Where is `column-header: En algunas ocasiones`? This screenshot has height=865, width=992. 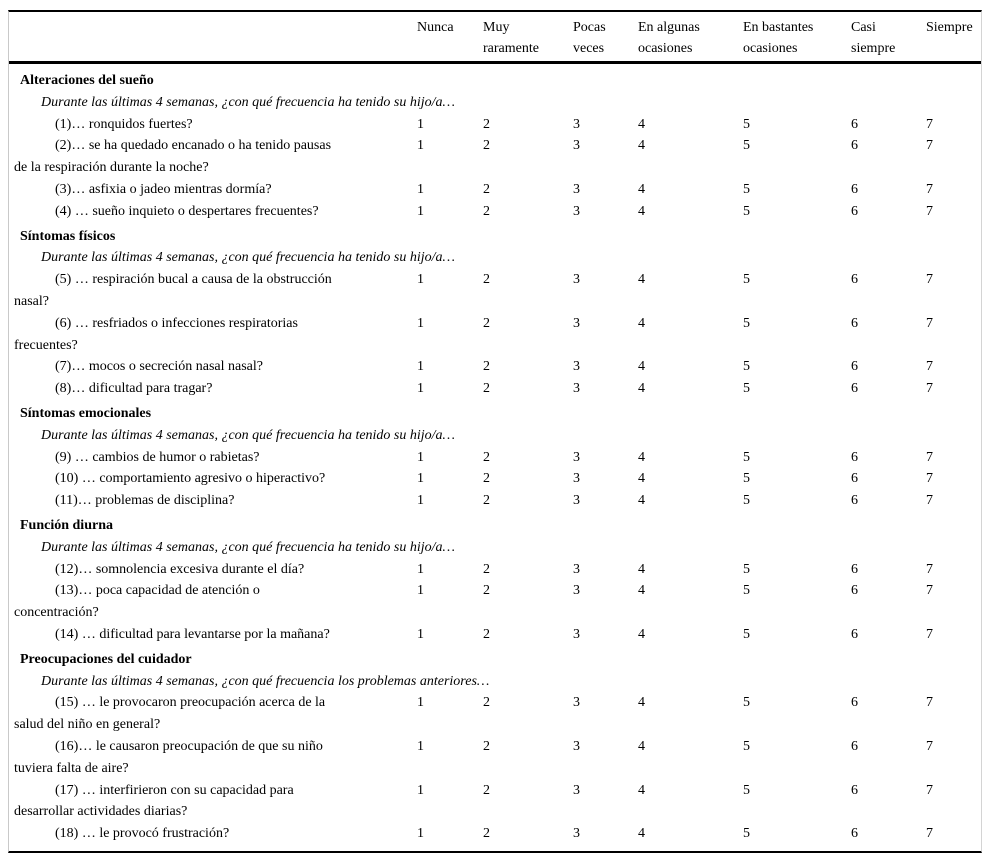
column-header: En algunas ocasiones is located at coordinates (669, 38).